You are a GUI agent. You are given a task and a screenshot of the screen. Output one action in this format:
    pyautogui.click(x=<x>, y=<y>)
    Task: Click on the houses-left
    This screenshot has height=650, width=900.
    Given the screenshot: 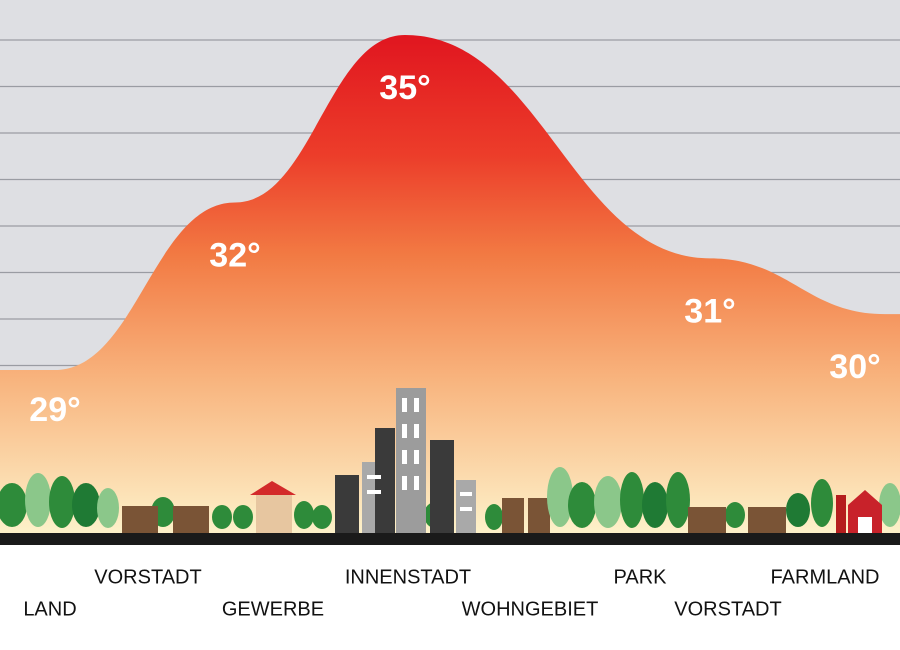 What is the action you would take?
    pyautogui.click(x=336, y=507)
    